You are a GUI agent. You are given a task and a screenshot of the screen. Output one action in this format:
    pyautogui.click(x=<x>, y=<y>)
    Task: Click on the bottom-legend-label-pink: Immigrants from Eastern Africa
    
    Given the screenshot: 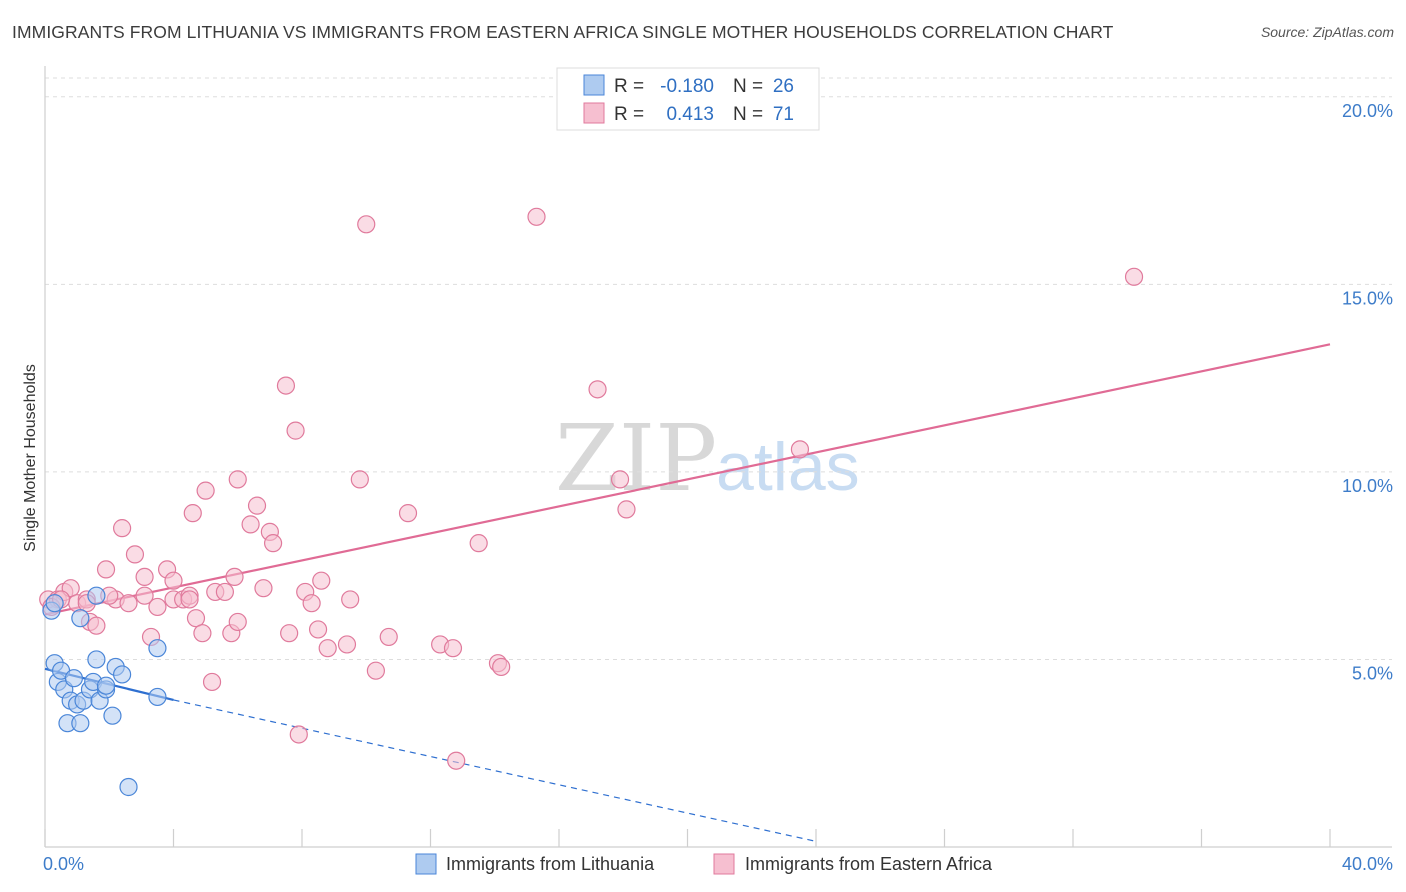 What is the action you would take?
    pyautogui.click(x=869, y=864)
    